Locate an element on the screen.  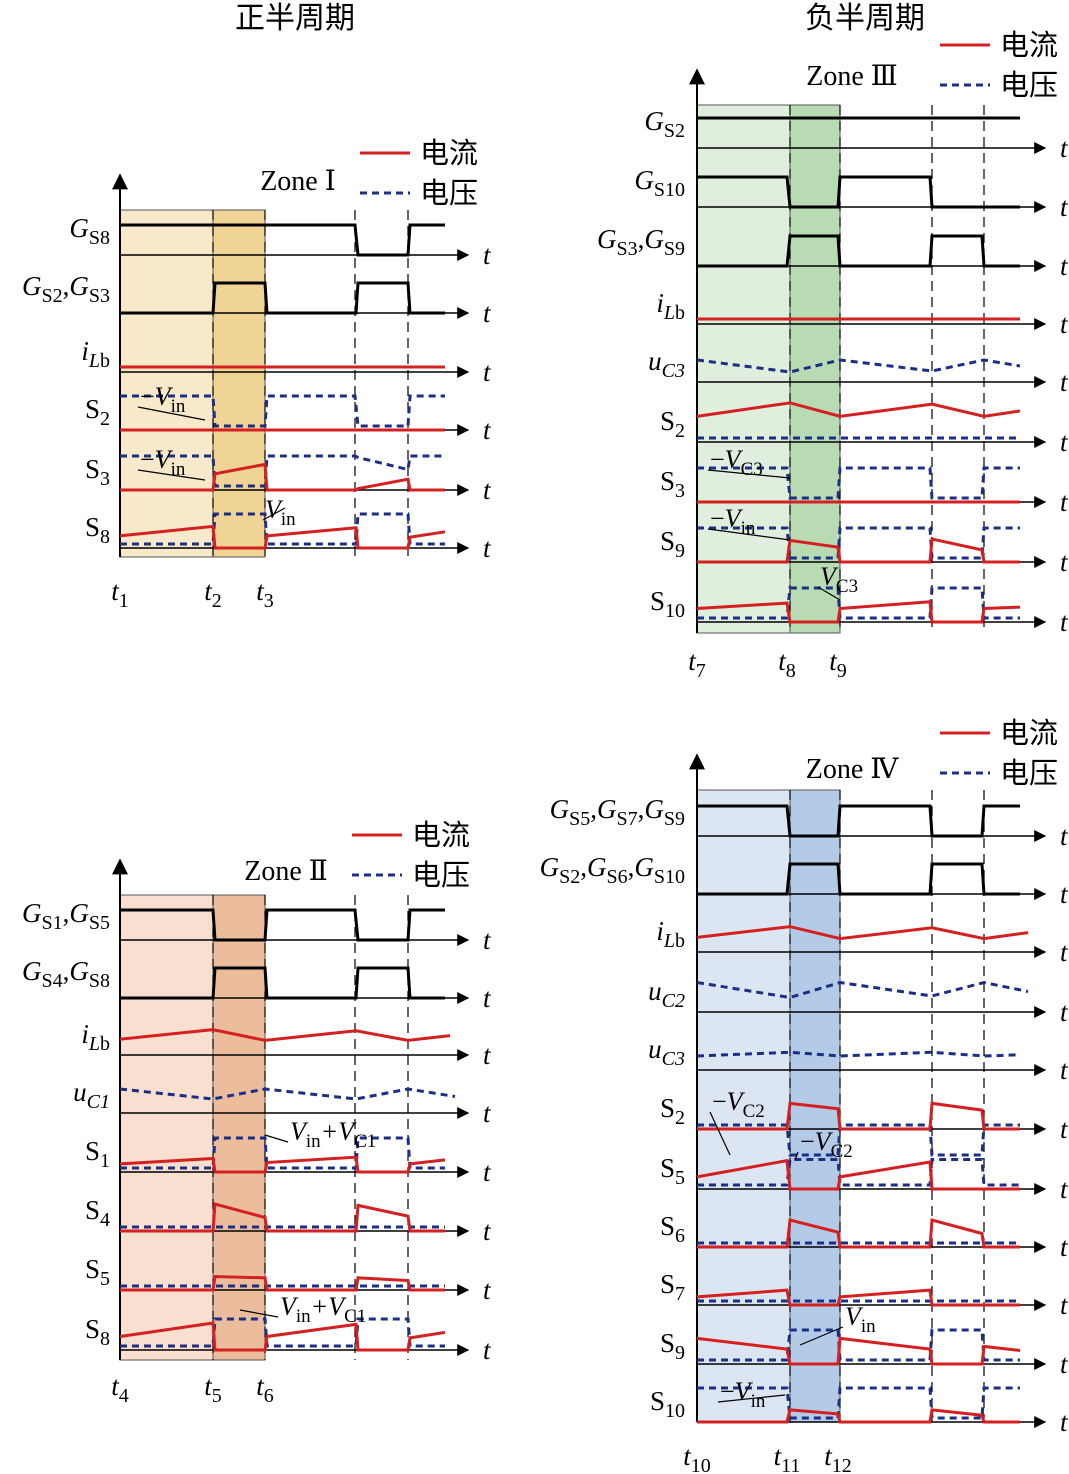
row-label-6: S4 is located at coordinates (97, 1213).